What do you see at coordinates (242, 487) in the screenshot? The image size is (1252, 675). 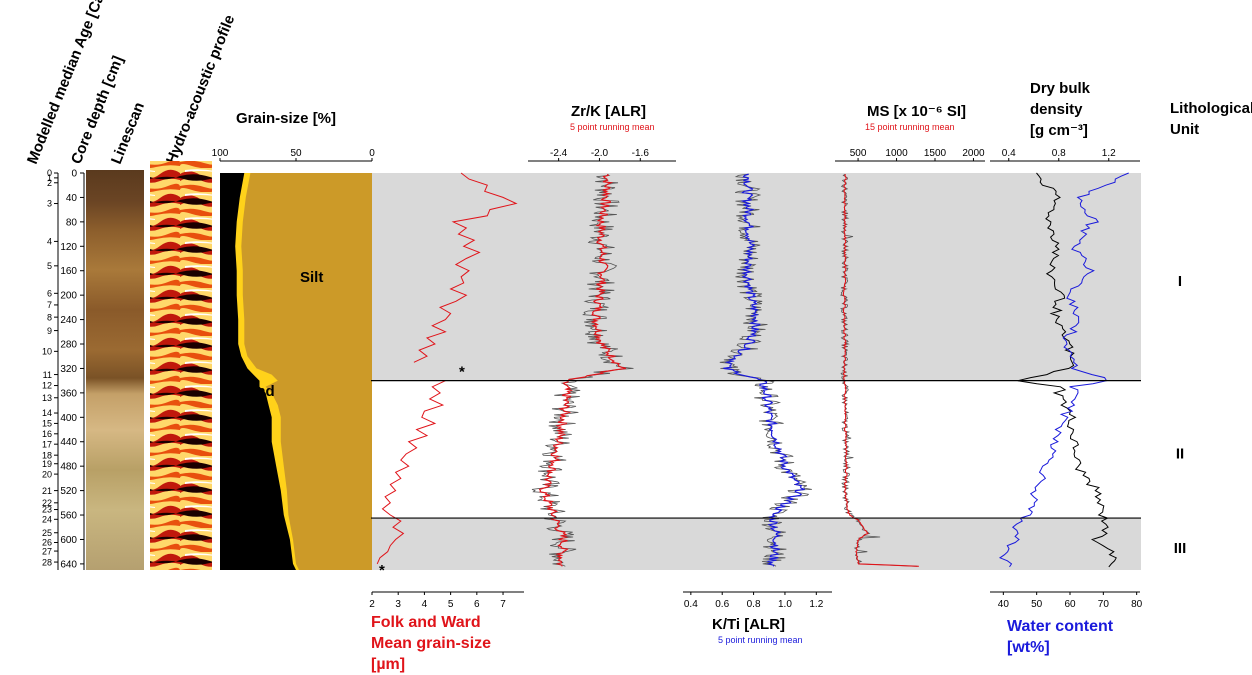 I see `clay-label: Clay` at bounding box center [242, 487].